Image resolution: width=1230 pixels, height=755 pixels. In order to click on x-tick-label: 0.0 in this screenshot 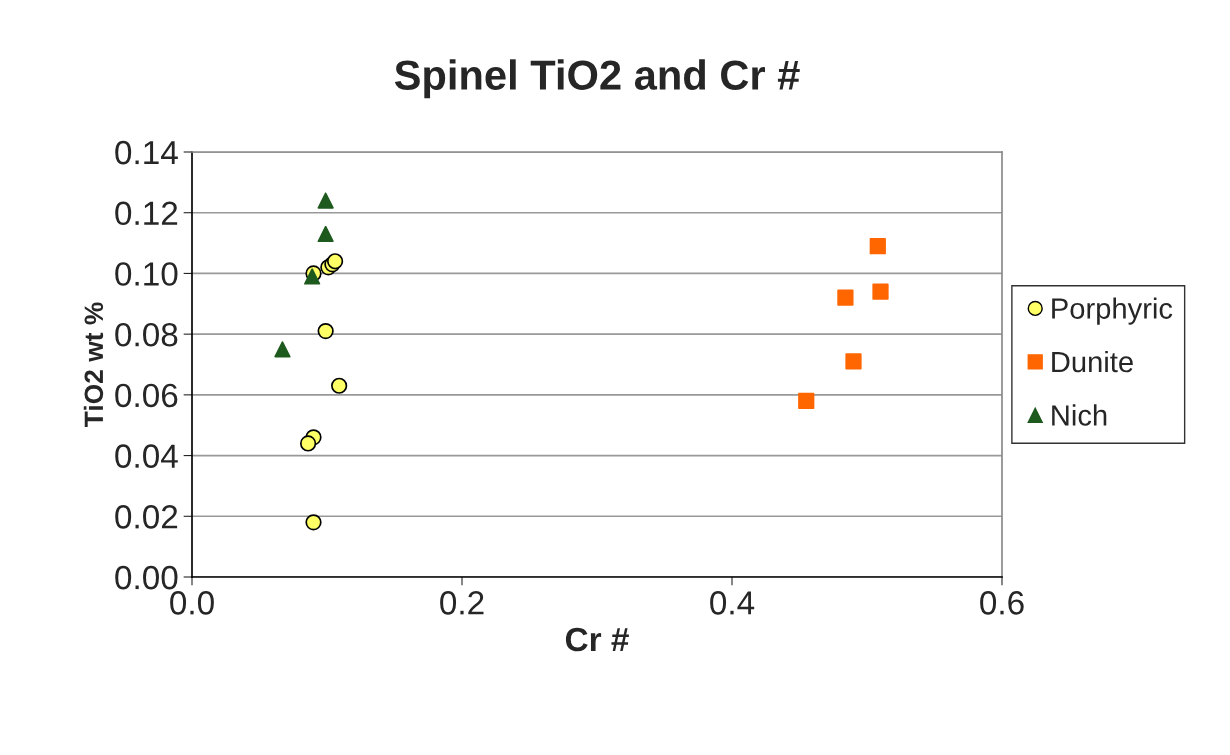, I will do `click(192, 603)`.